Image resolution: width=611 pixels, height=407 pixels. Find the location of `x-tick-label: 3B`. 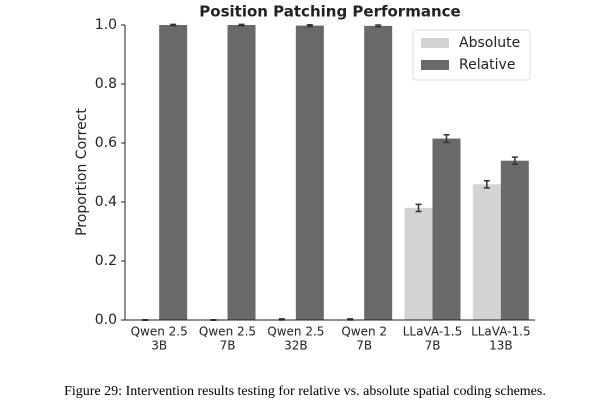

x-tick-label: 3B is located at coordinates (159, 346).